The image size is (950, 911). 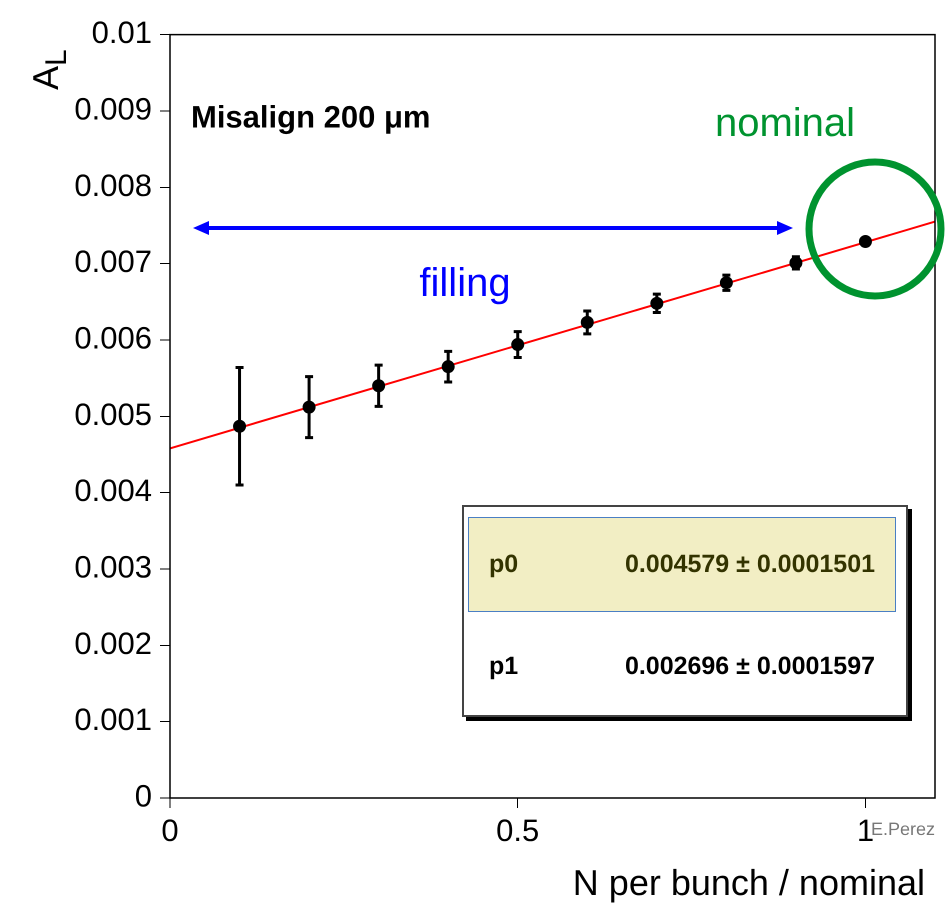 I want to click on y-tick-label: 0.01, so click(x=122, y=32).